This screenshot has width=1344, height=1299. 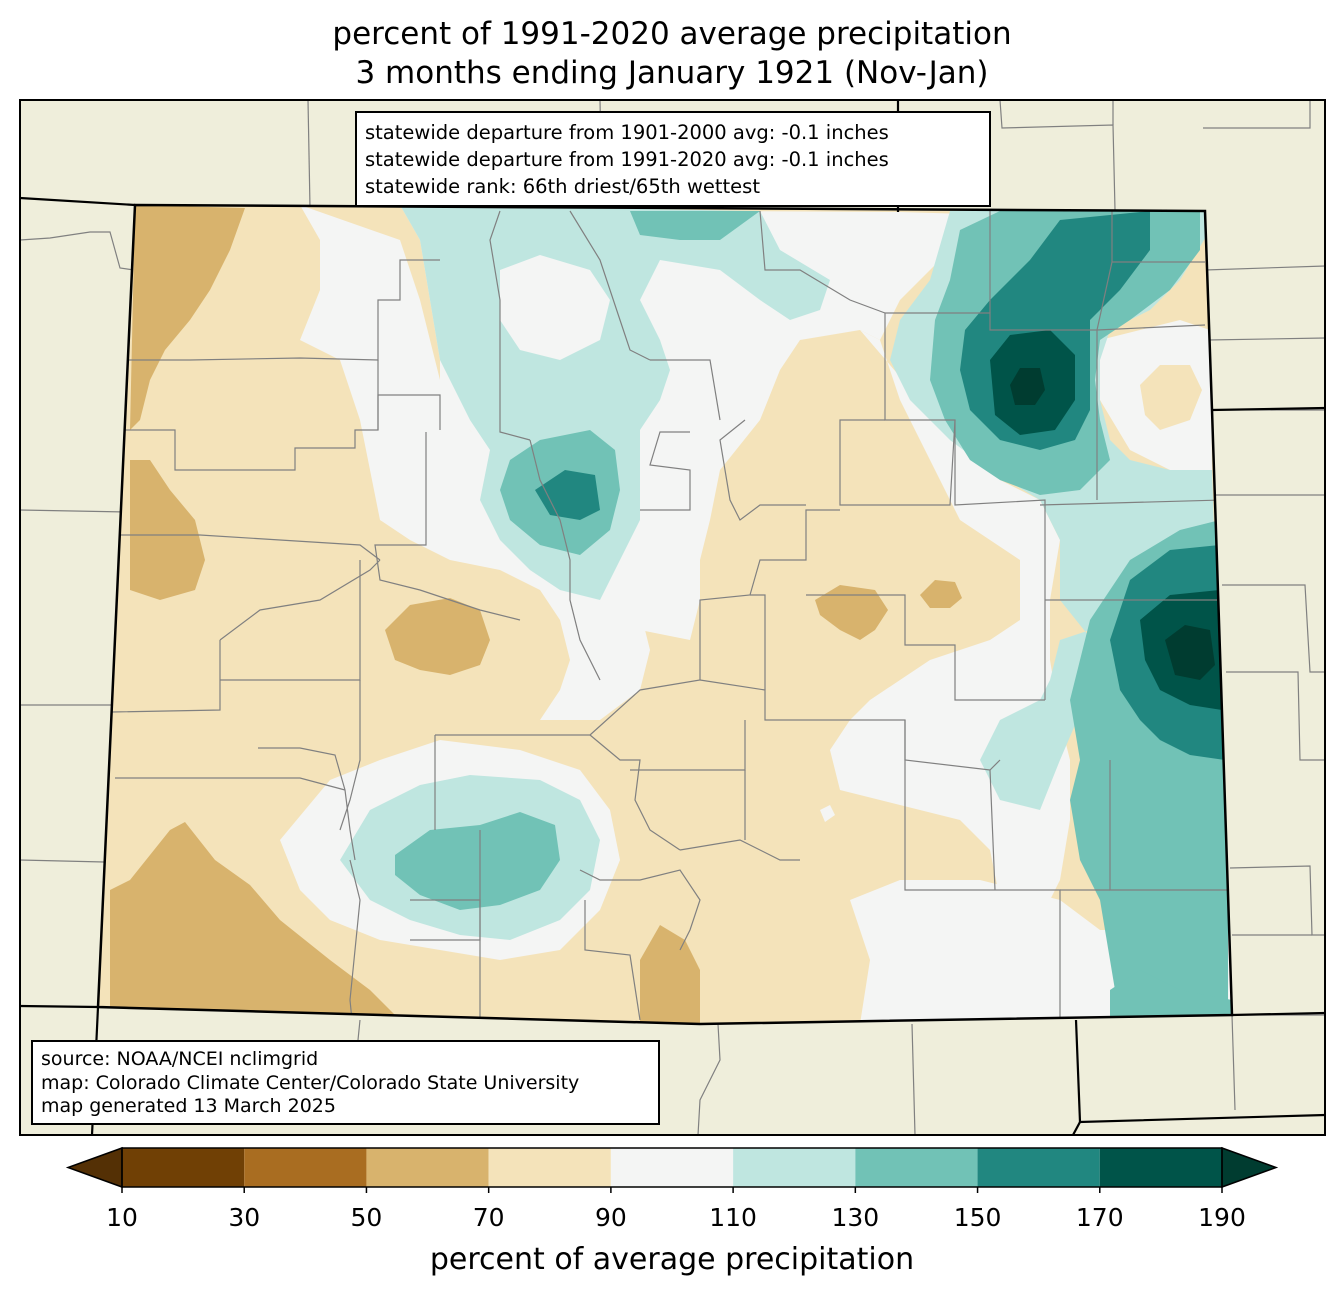 I want to click on colorbar-tick-label-4: 90, so click(x=610, y=1217).